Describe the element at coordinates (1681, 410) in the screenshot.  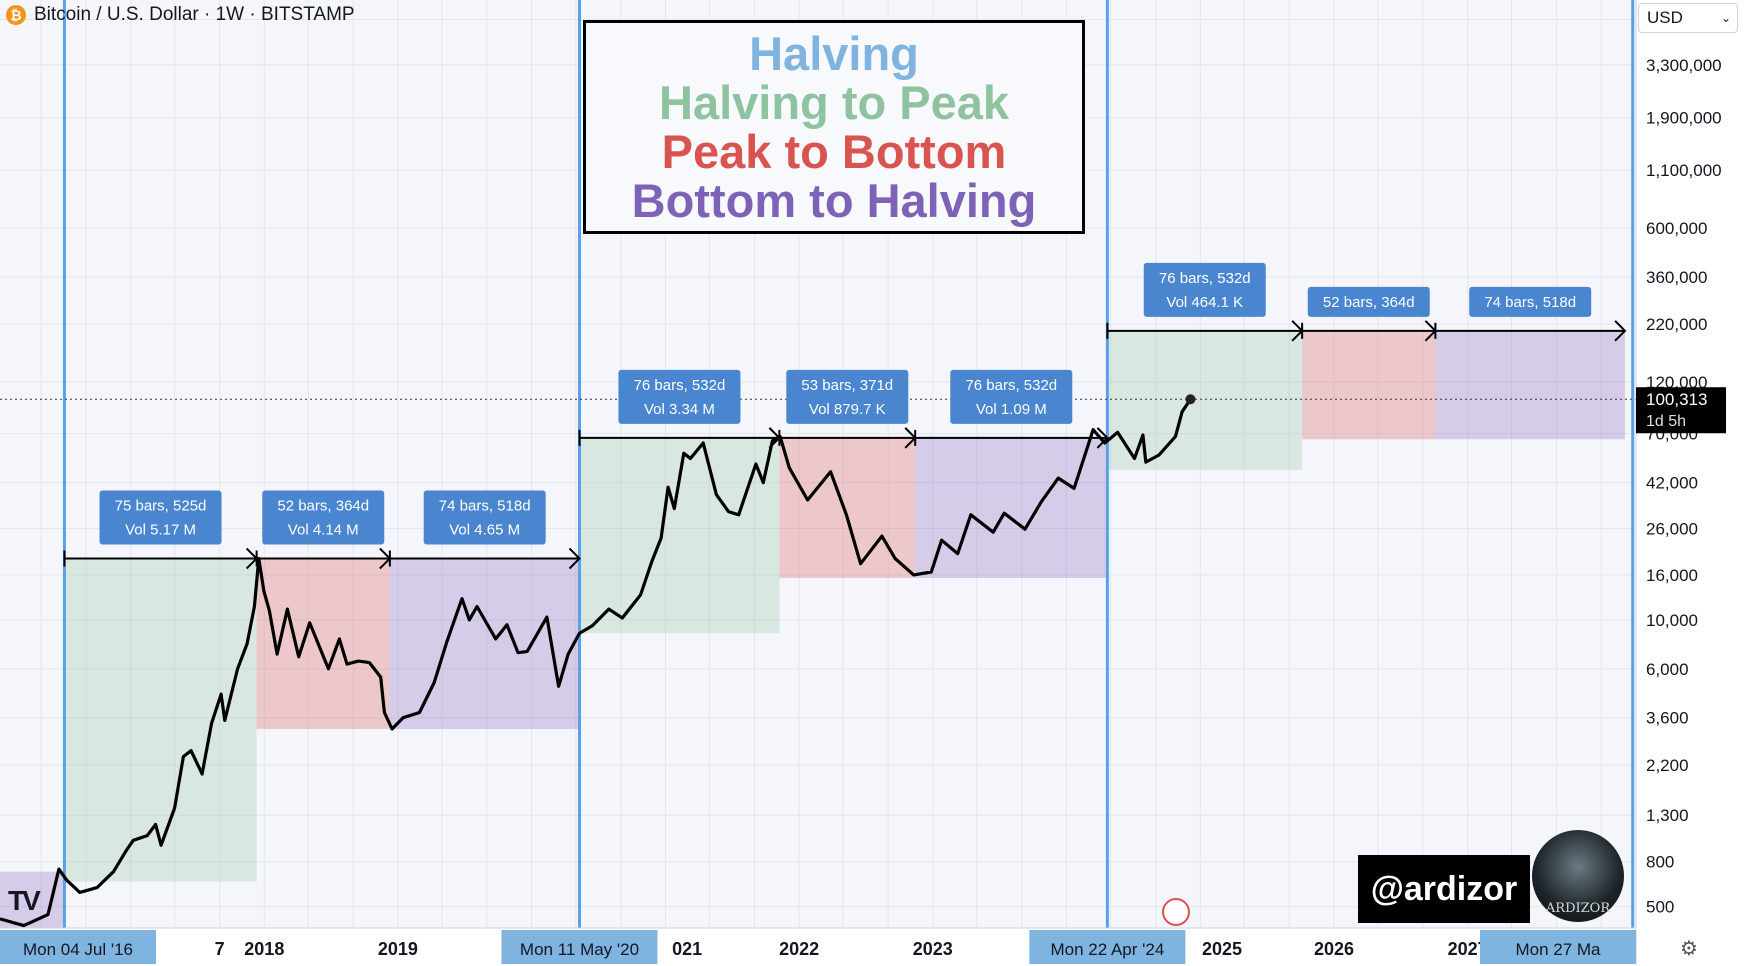
I see `current-price-badge` at that location.